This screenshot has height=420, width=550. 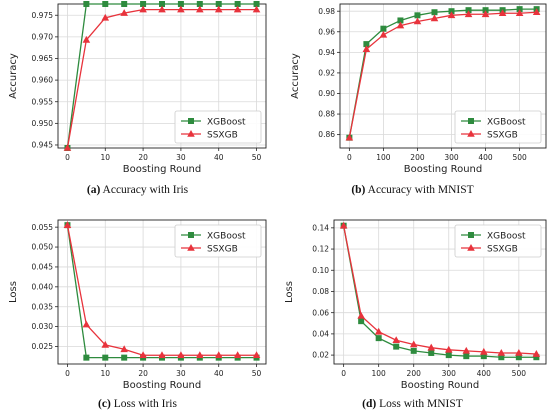 I want to click on chart-a-xlabel: Boosting Round, so click(x=162, y=169).